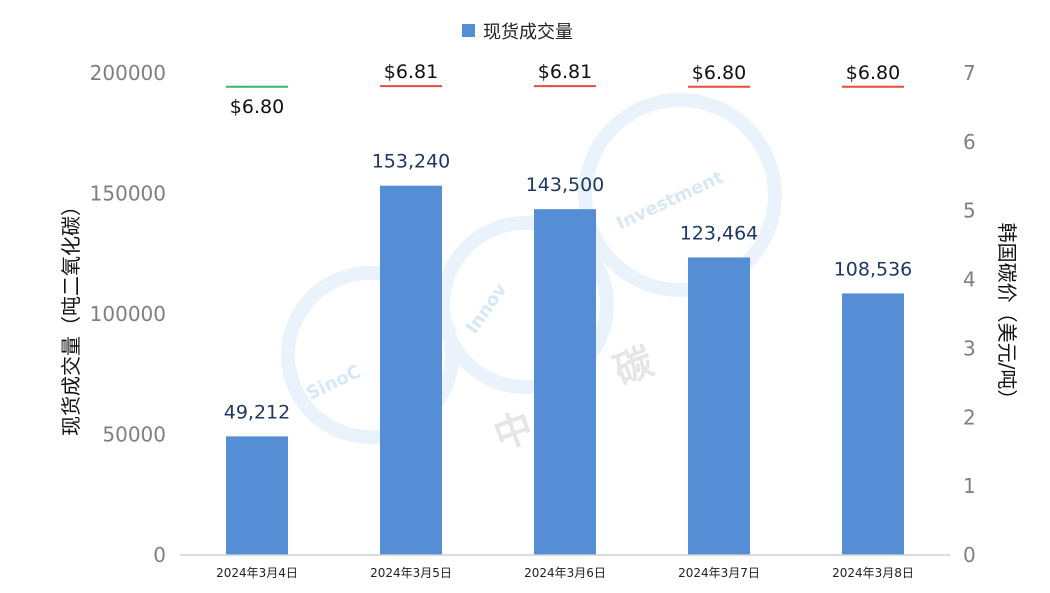 The width and height of the screenshot is (1050, 593). What do you see at coordinates (1007, 316) in the screenshot?
I see `y2-axis-title: 韩国碳价（美元/吨）` at bounding box center [1007, 316].